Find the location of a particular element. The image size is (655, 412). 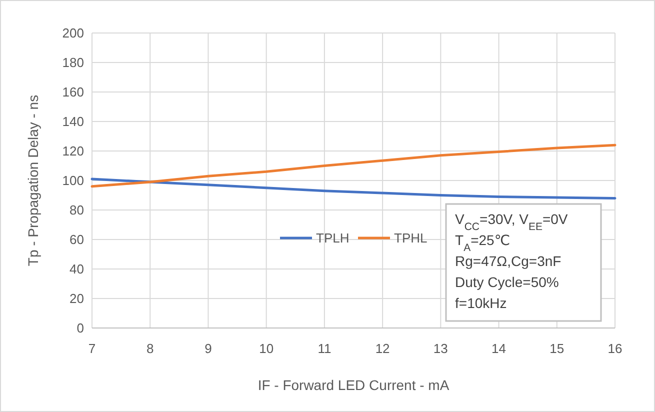

x-tick-label: 12 is located at coordinates (382, 348).